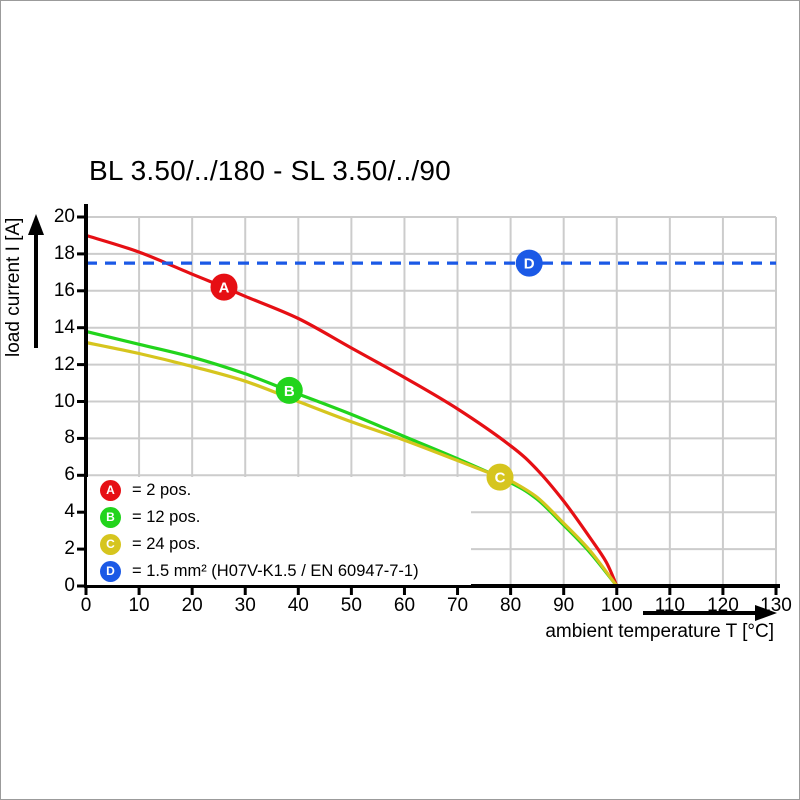 The width and height of the screenshot is (800, 800). Describe the element at coordinates (669, 605) in the screenshot. I see `x-tick-label: 110` at that location.